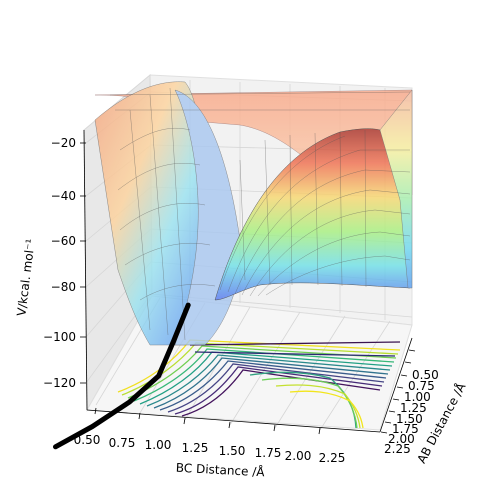 The image size is (500, 500). Describe the element at coordinates (298, 456) in the screenshot. I see `x-tick-label: 2.00` at that location.